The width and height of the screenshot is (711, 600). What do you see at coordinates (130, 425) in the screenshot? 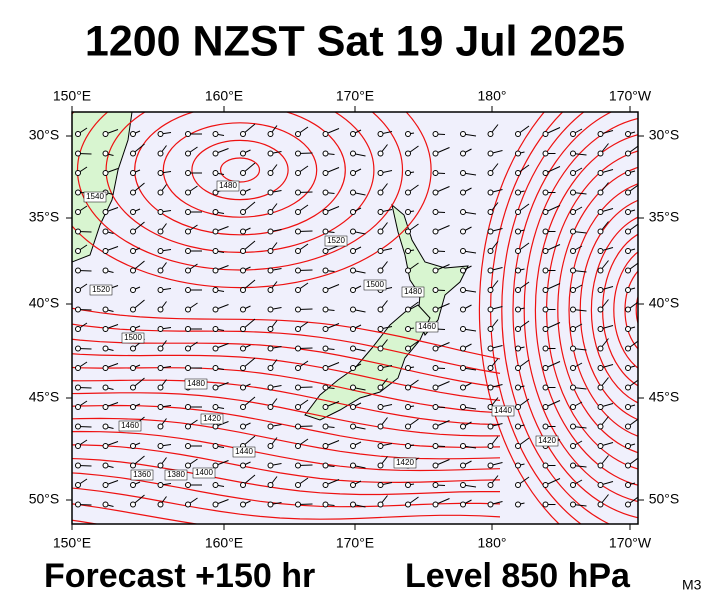
I see `contour-label: 1460` at bounding box center [130, 425].